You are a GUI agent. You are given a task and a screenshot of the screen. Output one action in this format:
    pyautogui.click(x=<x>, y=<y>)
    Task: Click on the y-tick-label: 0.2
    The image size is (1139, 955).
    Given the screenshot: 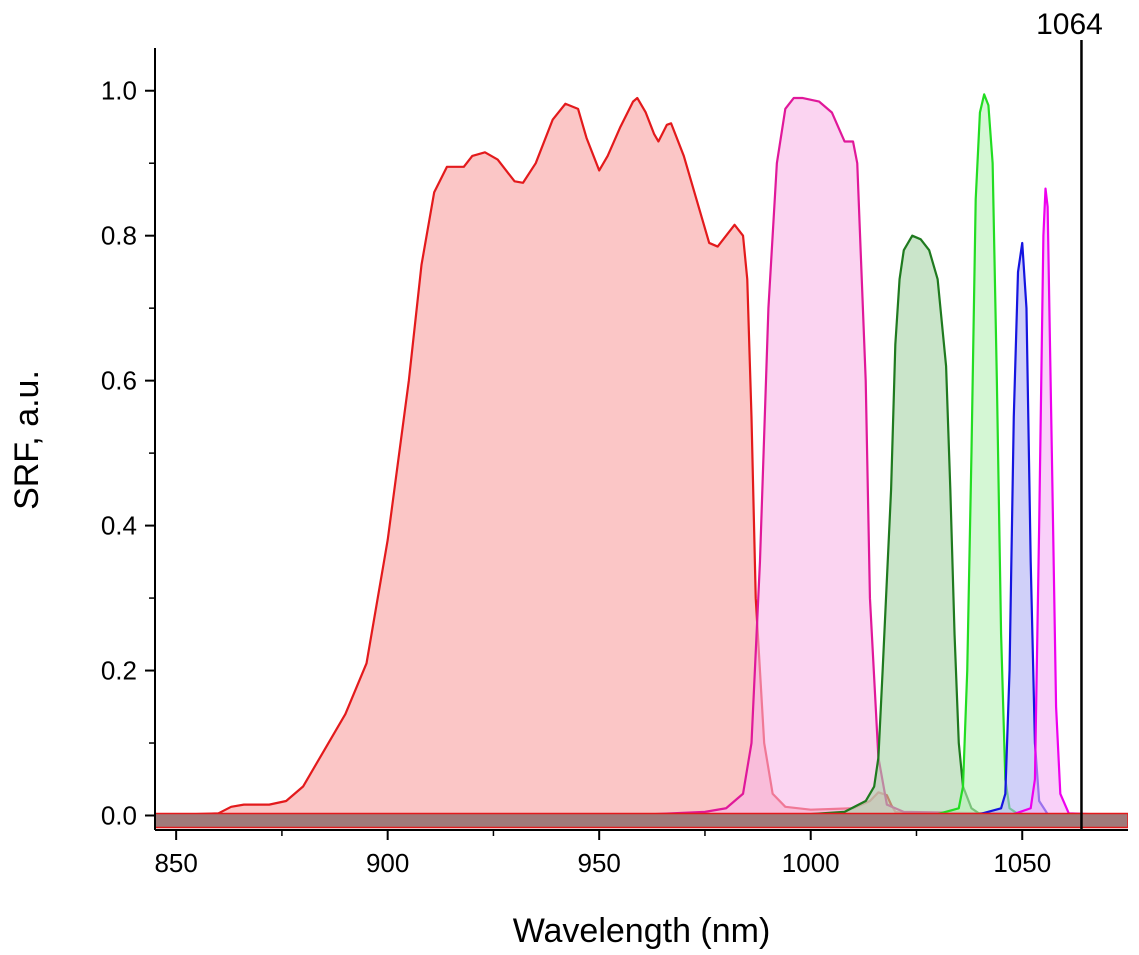 What is the action you would take?
    pyautogui.click(x=119, y=671)
    